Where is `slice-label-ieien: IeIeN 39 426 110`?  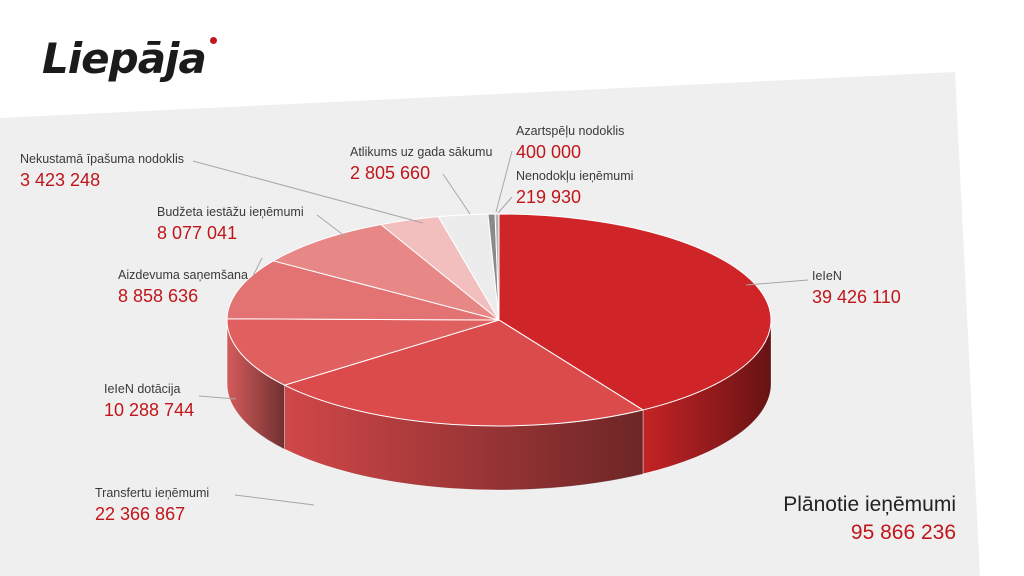 slice-label-ieien: IeIeN 39 426 110 is located at coordinates (856, 288).